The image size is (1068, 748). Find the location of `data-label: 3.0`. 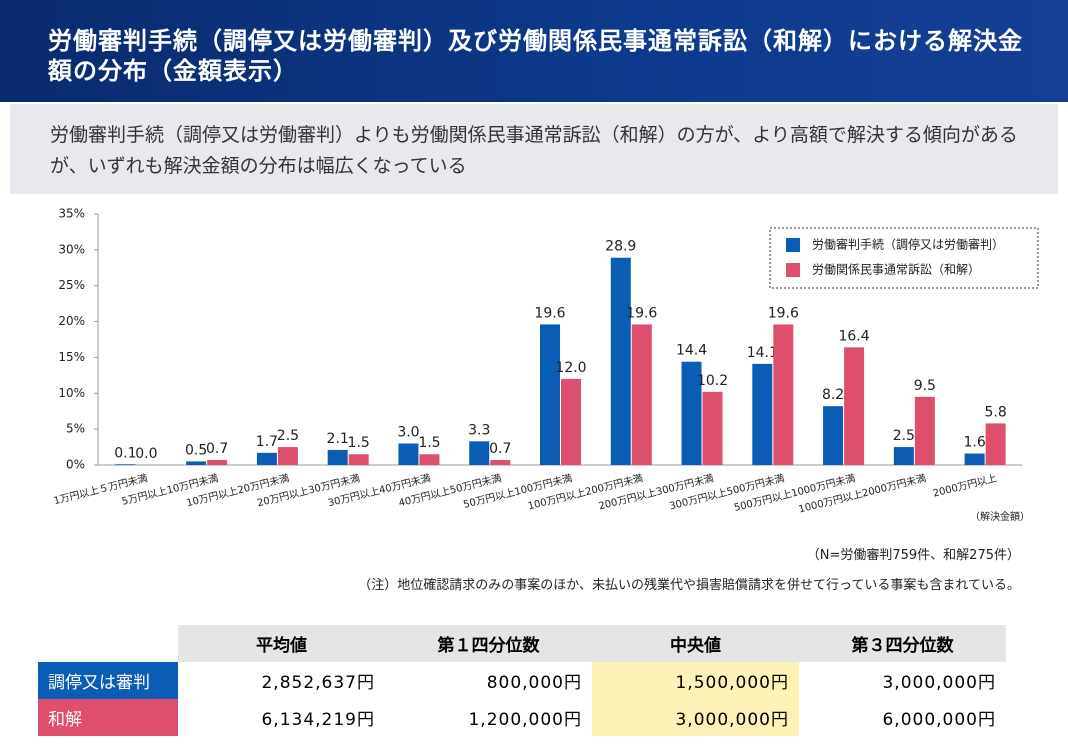

data-label: 3.0 is located at coordinates (408, 432).